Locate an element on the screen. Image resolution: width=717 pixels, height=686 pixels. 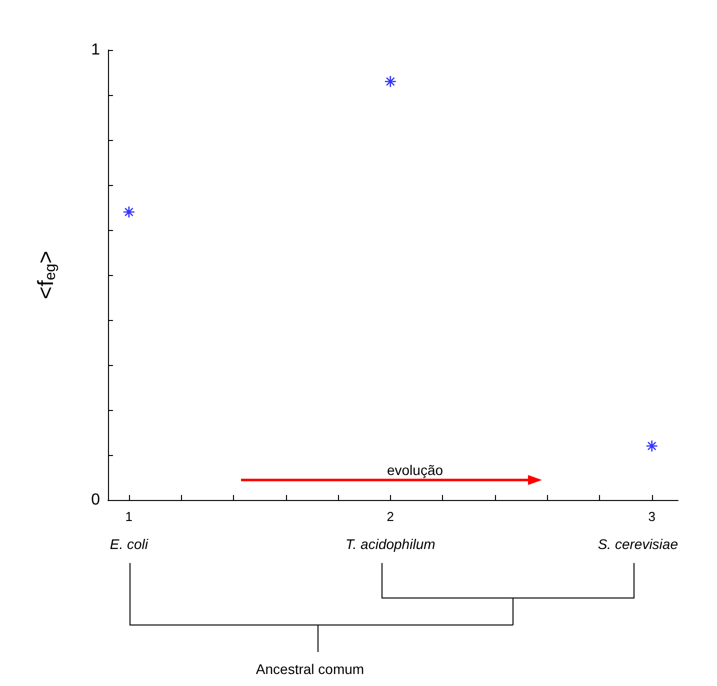
x-tick-label: 1 is located at coordinates (129, 516).